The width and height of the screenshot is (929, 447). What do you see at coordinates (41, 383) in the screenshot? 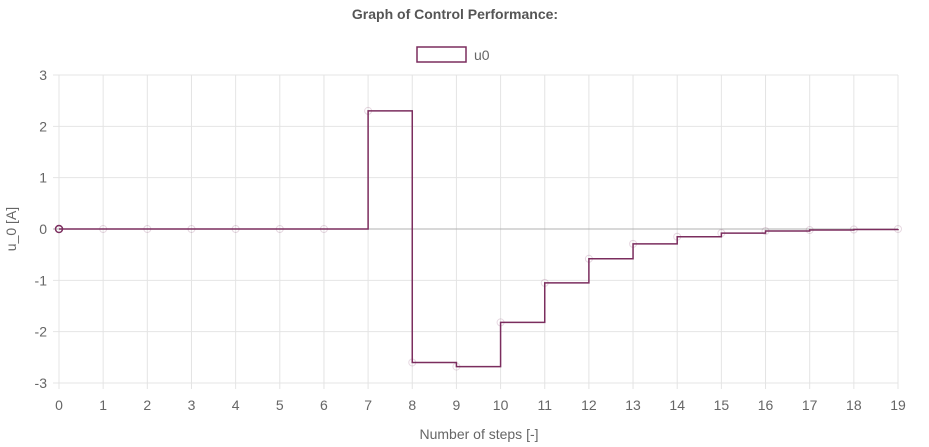
I see `y-tick-label: -3` at bounding box center [41, 383].